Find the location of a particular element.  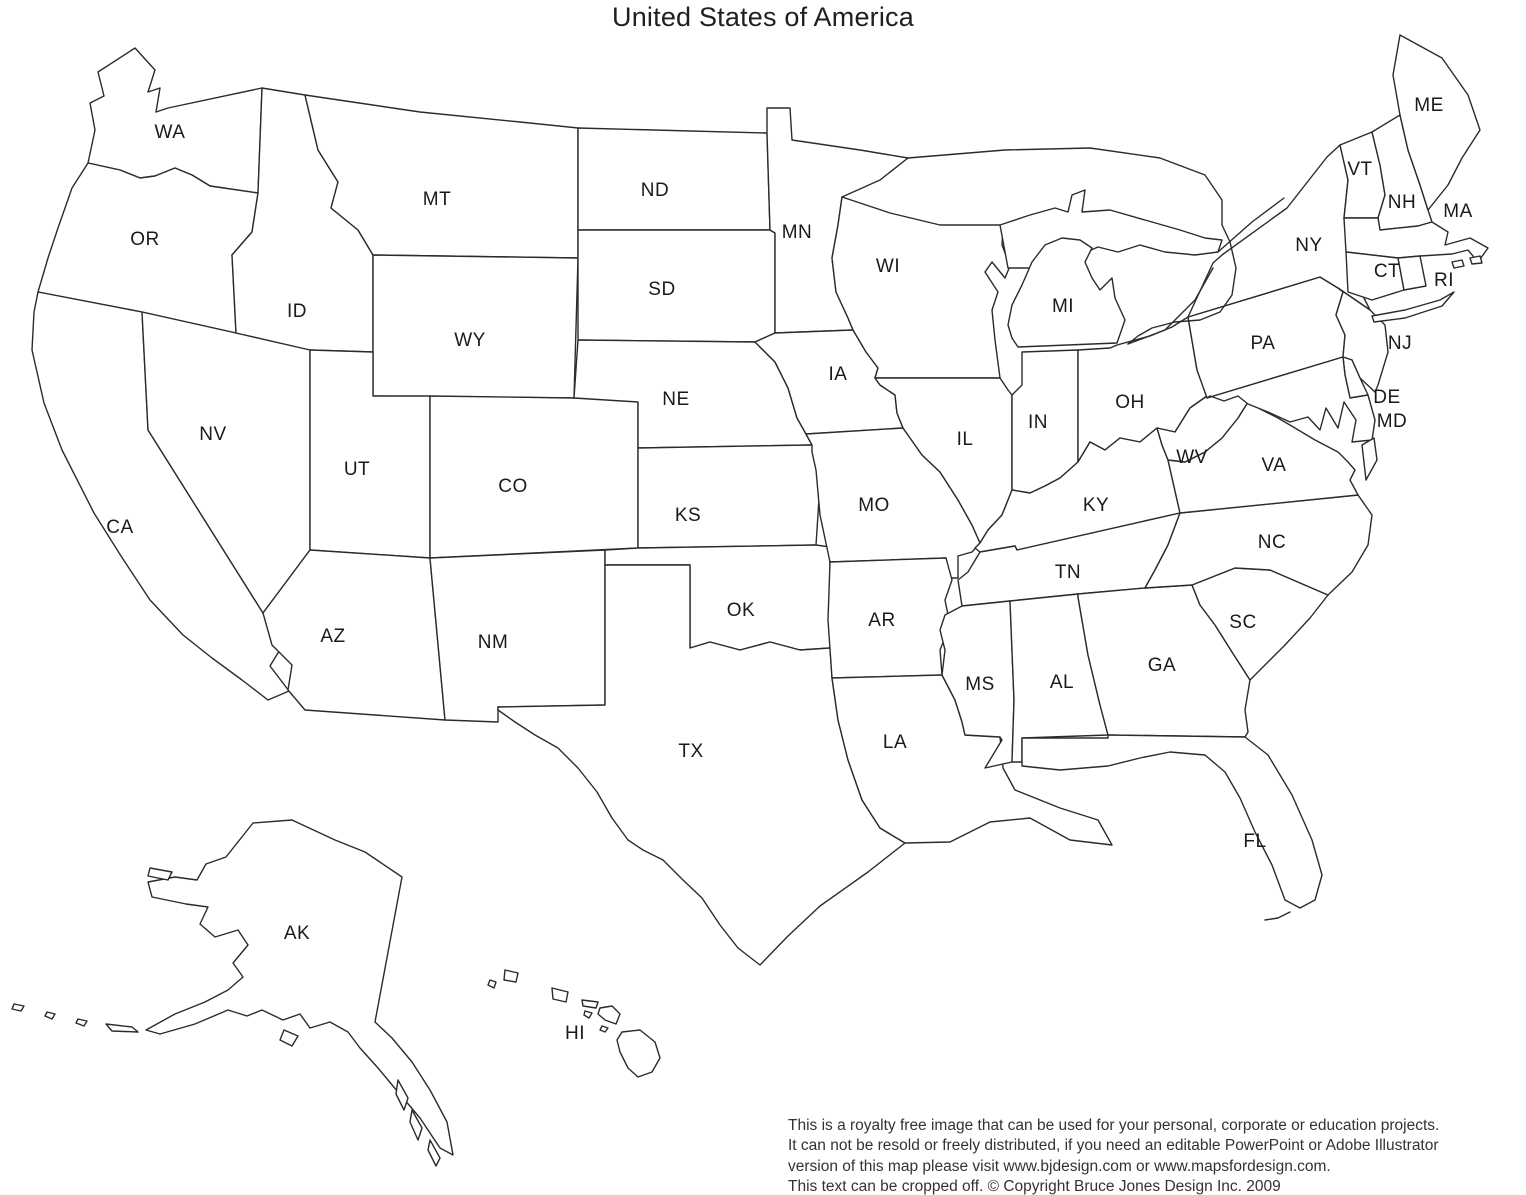

state-label-al: AL is located at coordinates (1062, 682).